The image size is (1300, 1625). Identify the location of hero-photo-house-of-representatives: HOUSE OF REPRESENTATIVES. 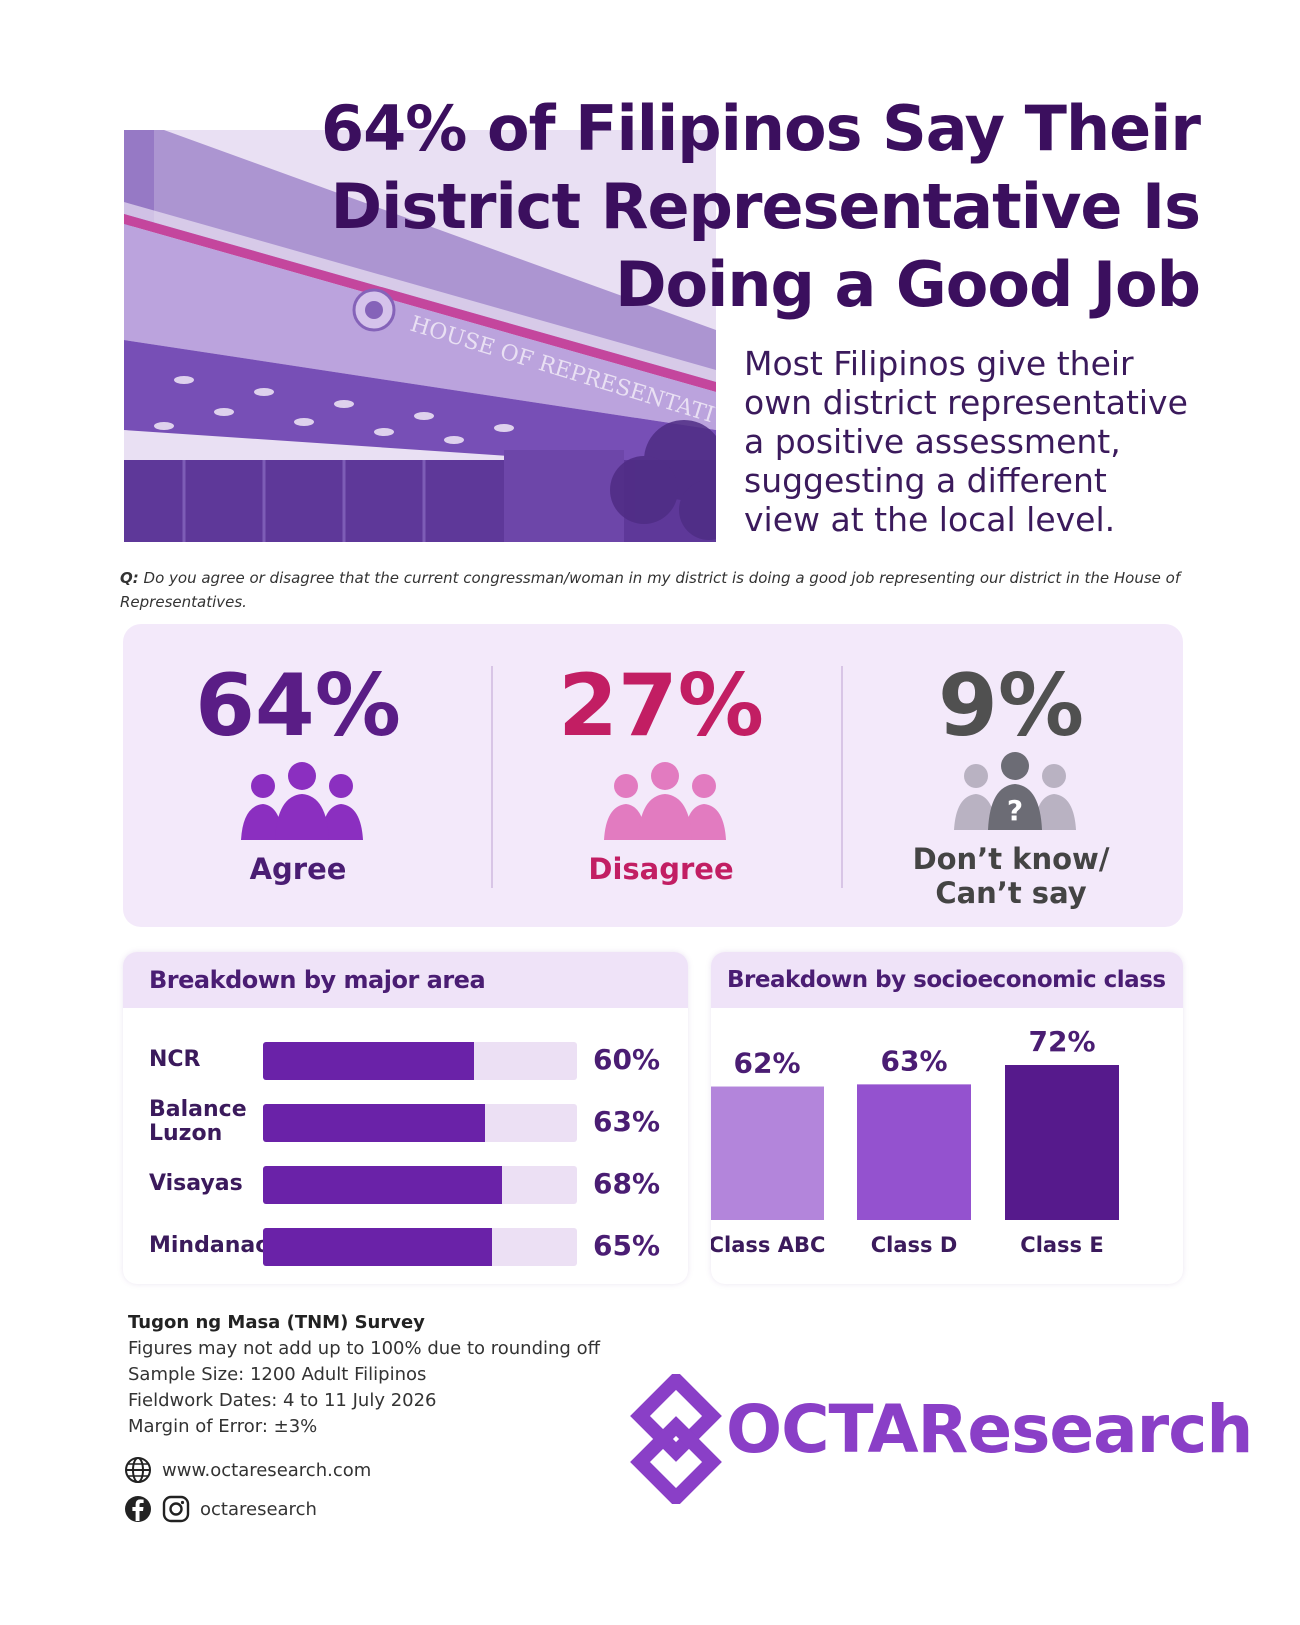
(420, 336).